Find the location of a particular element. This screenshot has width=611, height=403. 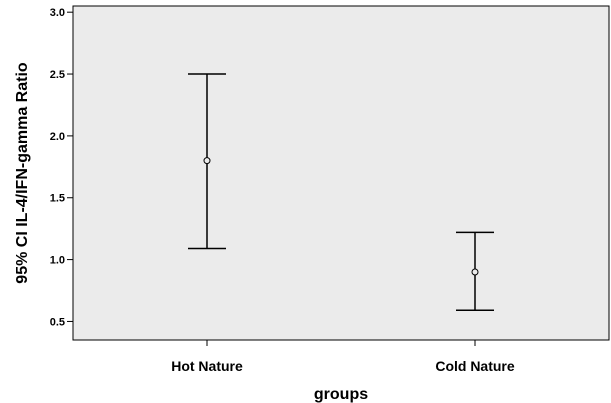

x-tick-label: Hot Nature is located at coordinates (207, 366).